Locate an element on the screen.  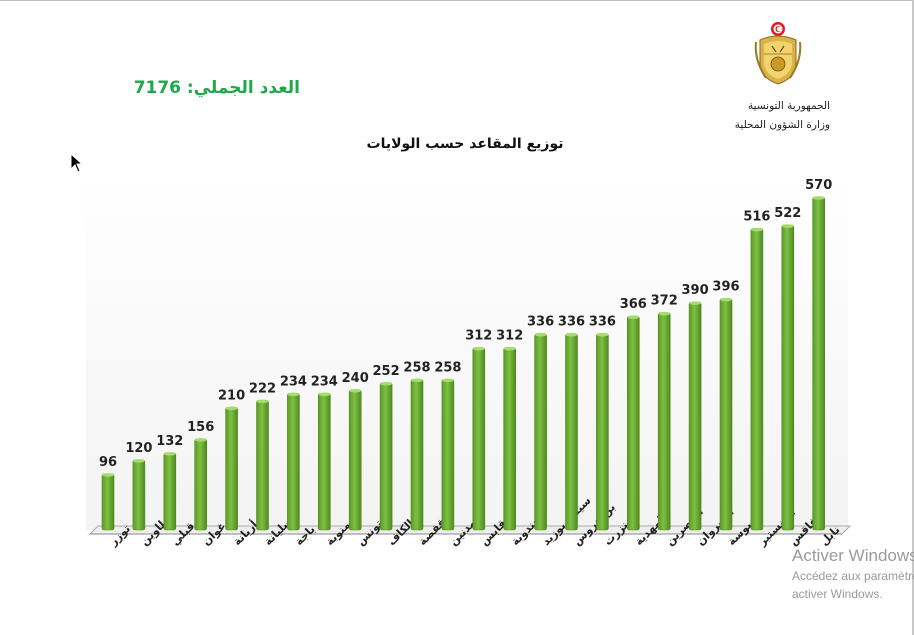
activation-line-2: Accédez aux paramètres pour is located at coordinates (853, 576).